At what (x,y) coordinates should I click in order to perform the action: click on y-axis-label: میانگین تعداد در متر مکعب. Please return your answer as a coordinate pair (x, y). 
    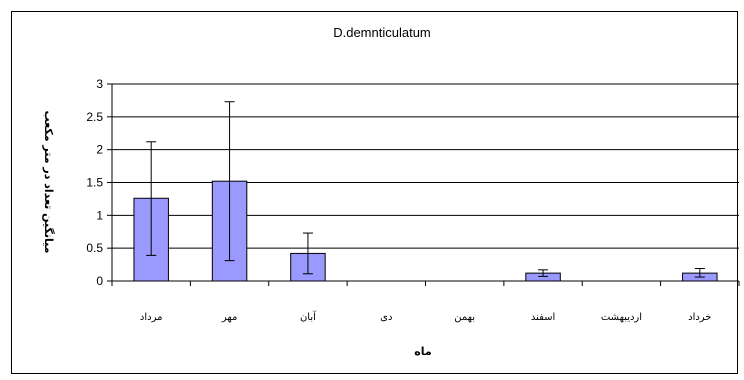
    Looking at the image, I should click on (48, 182).